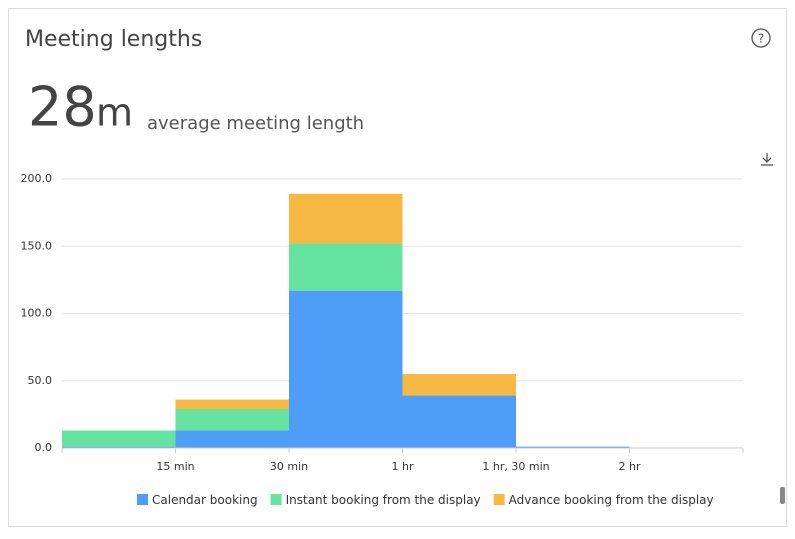  I want to click on legend-label: Calendar booking, so click(205, 500).